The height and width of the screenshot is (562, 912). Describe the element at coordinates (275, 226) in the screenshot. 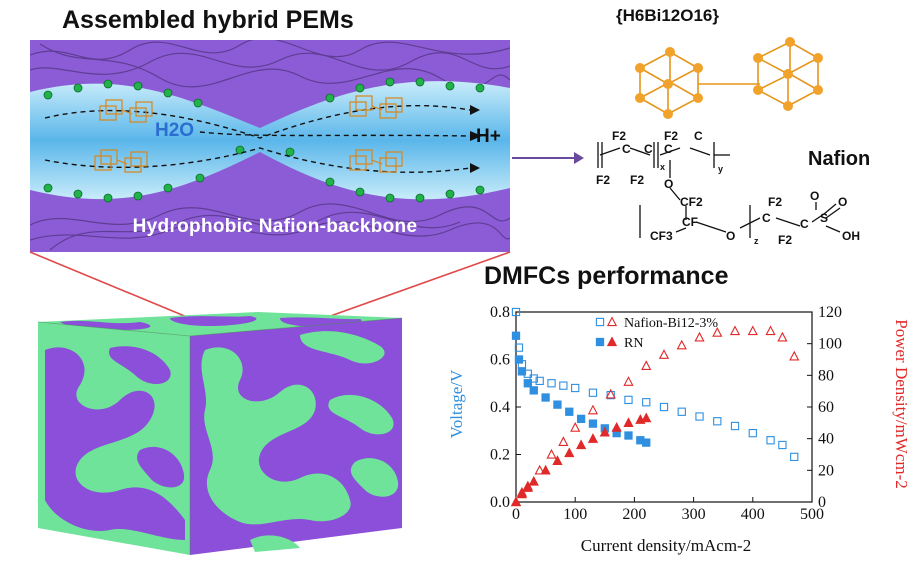

I see `backbone-label: Hydrophobic Nafion-backbone` at that location.